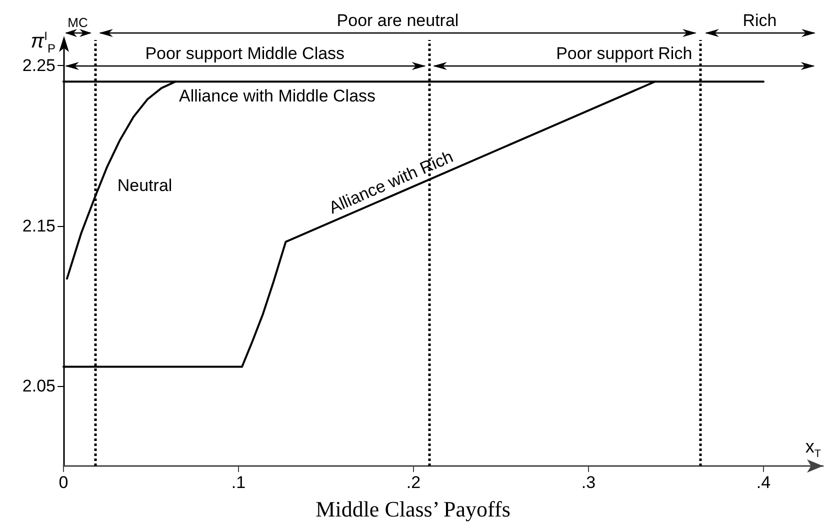 The image size is (826, 527). What do you see at coordinates (144, 186) in the screenshot?
I see `annotation: Neutral` at bounding box center [144, 186].